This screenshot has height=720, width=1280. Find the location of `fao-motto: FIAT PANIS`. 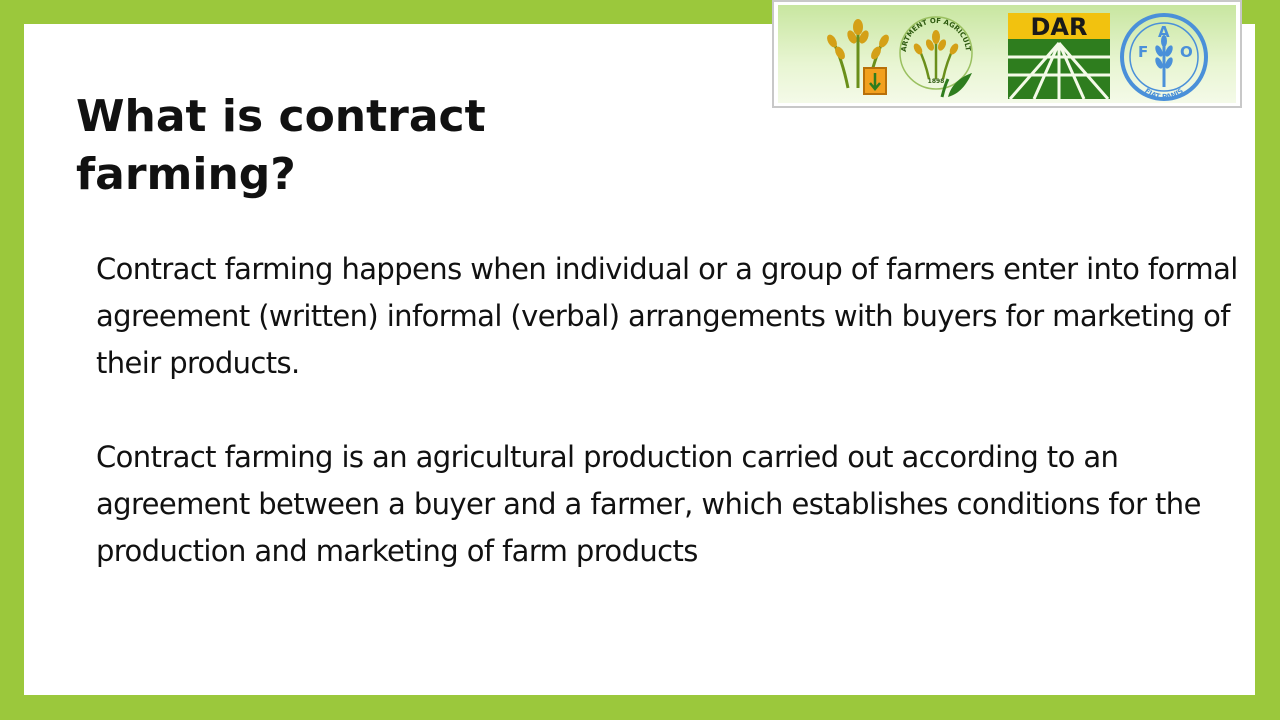

fao-motto: FIAT PANIS is located at coordinates (1164, 94).